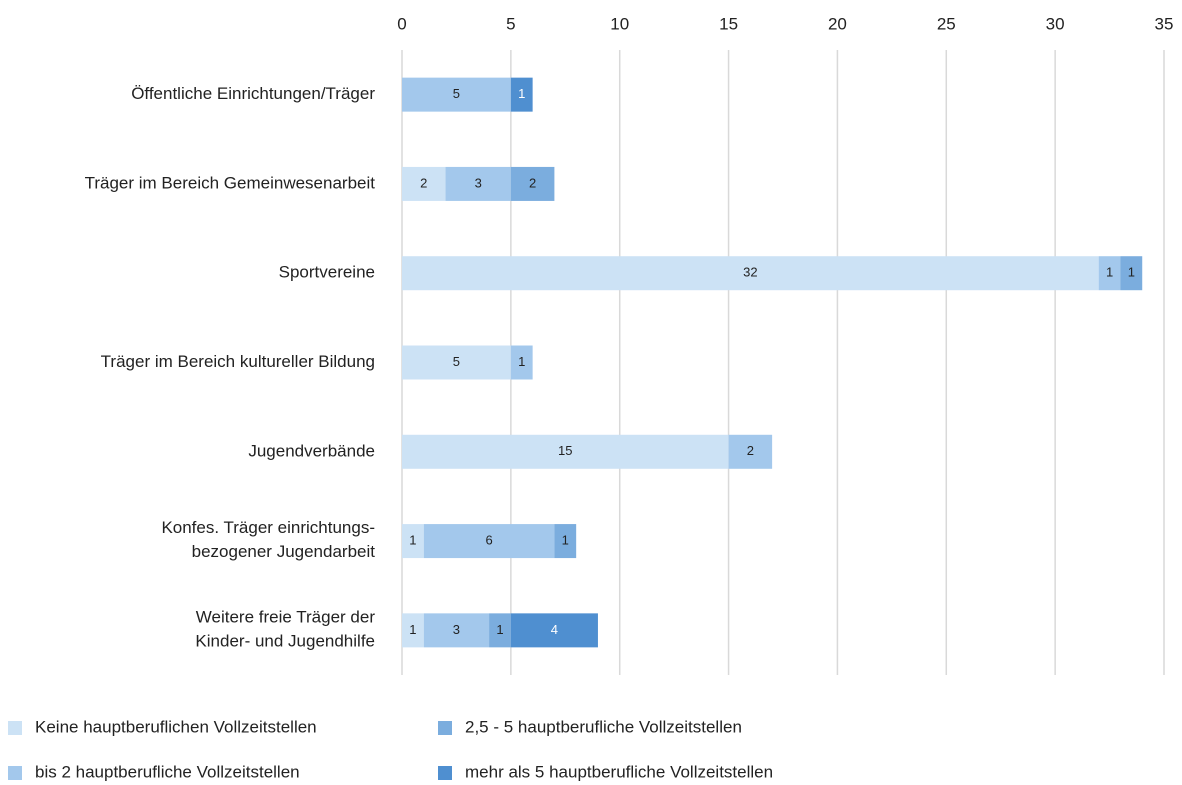 The image size is (1182, 785). What do you see at coordinates (167, 771) in the screenshot?
I see `legend-label: bis 2 hauptberufliche Vollzeitstellen` at bounding box center [167, 771].